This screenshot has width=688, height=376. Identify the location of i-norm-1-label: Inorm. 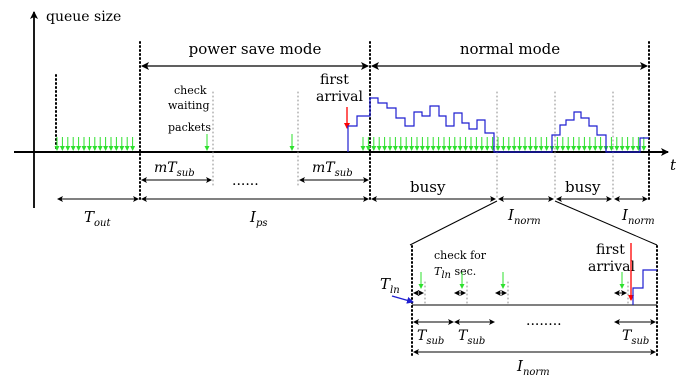
(524, 216).